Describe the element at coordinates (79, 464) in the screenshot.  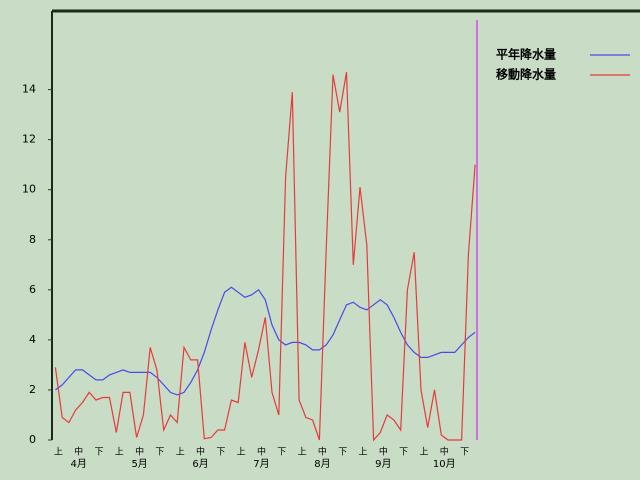
I see `month-label: 4月` at that location.